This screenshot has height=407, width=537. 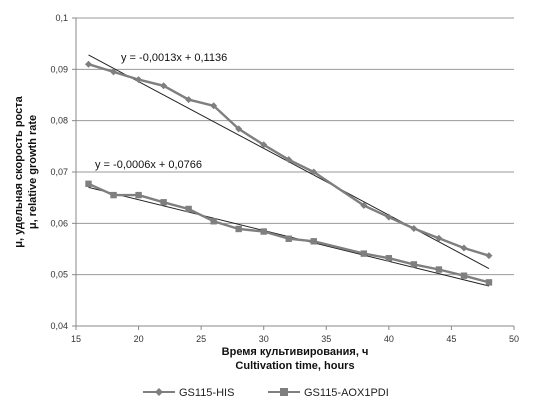 I want to click on x-axis-title-en: Cultivation time, hours, so click(x=294, y=366).